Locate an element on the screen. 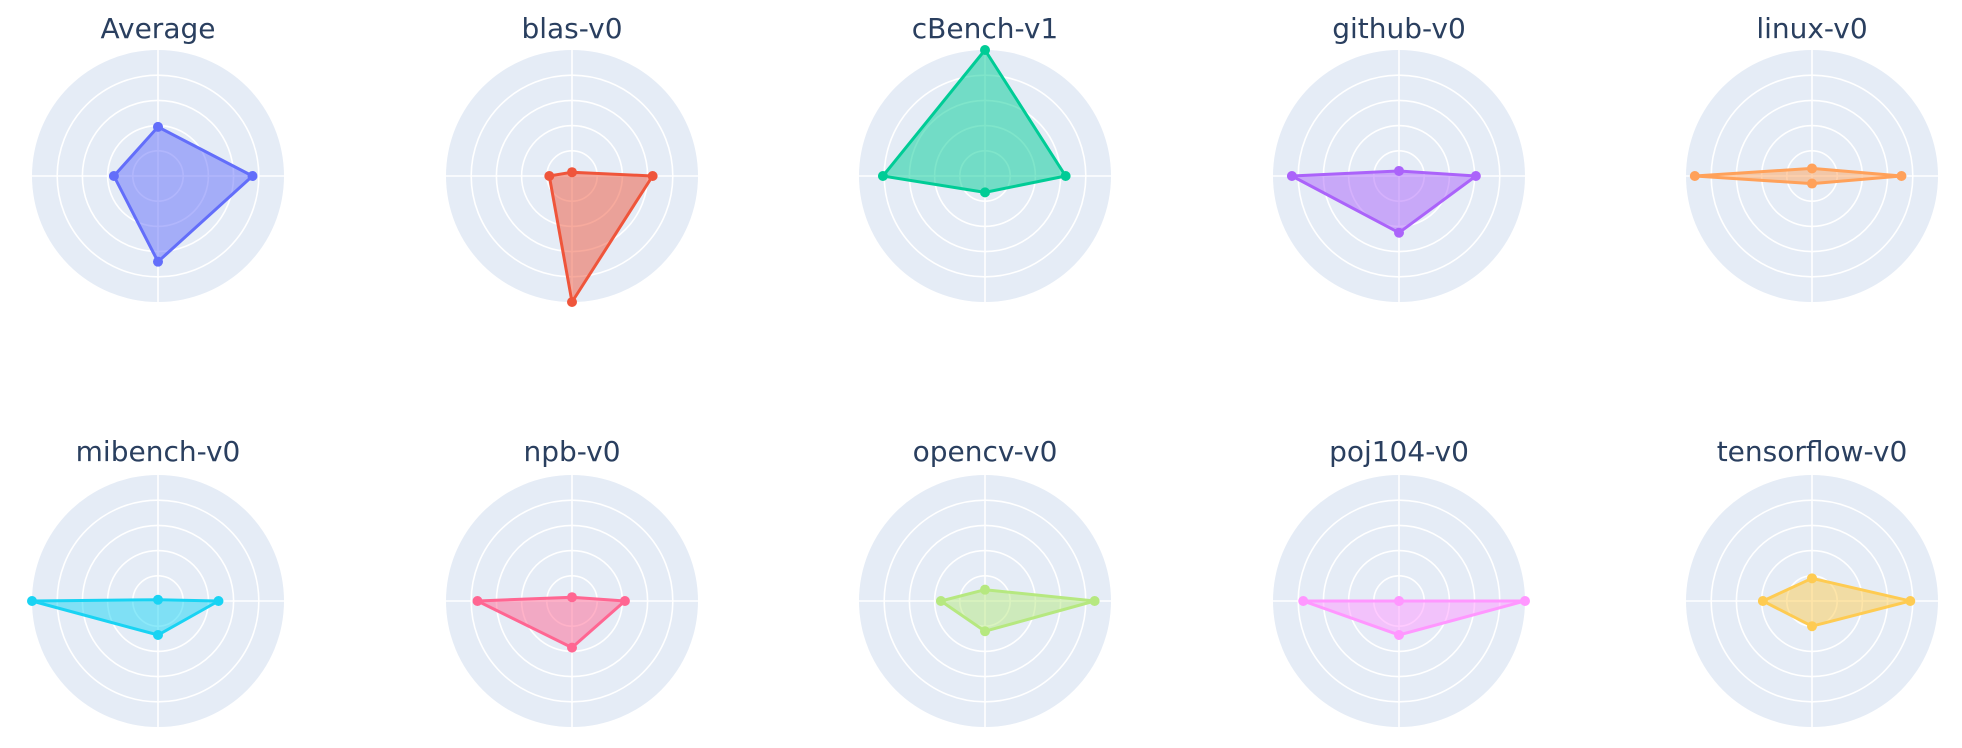 The height and width of the screenshot is (748, 1962). radar-chart-cbench-v1: cBench-v1 is located at coordinates (985, 157).